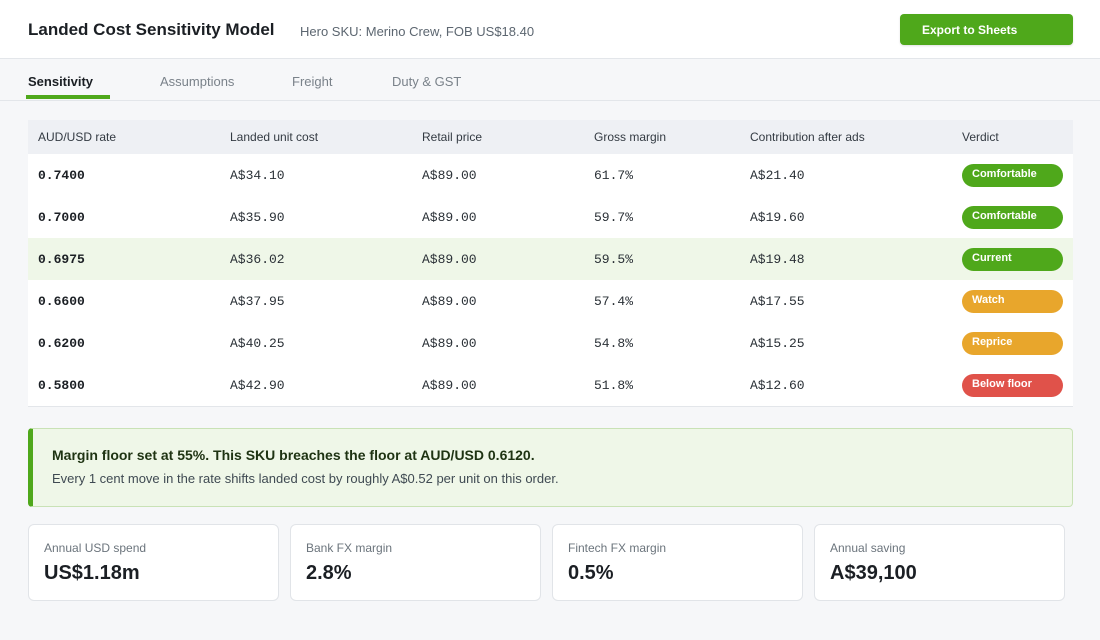  I want to click on verdict-badge: Reprice, so click(1012, 343).